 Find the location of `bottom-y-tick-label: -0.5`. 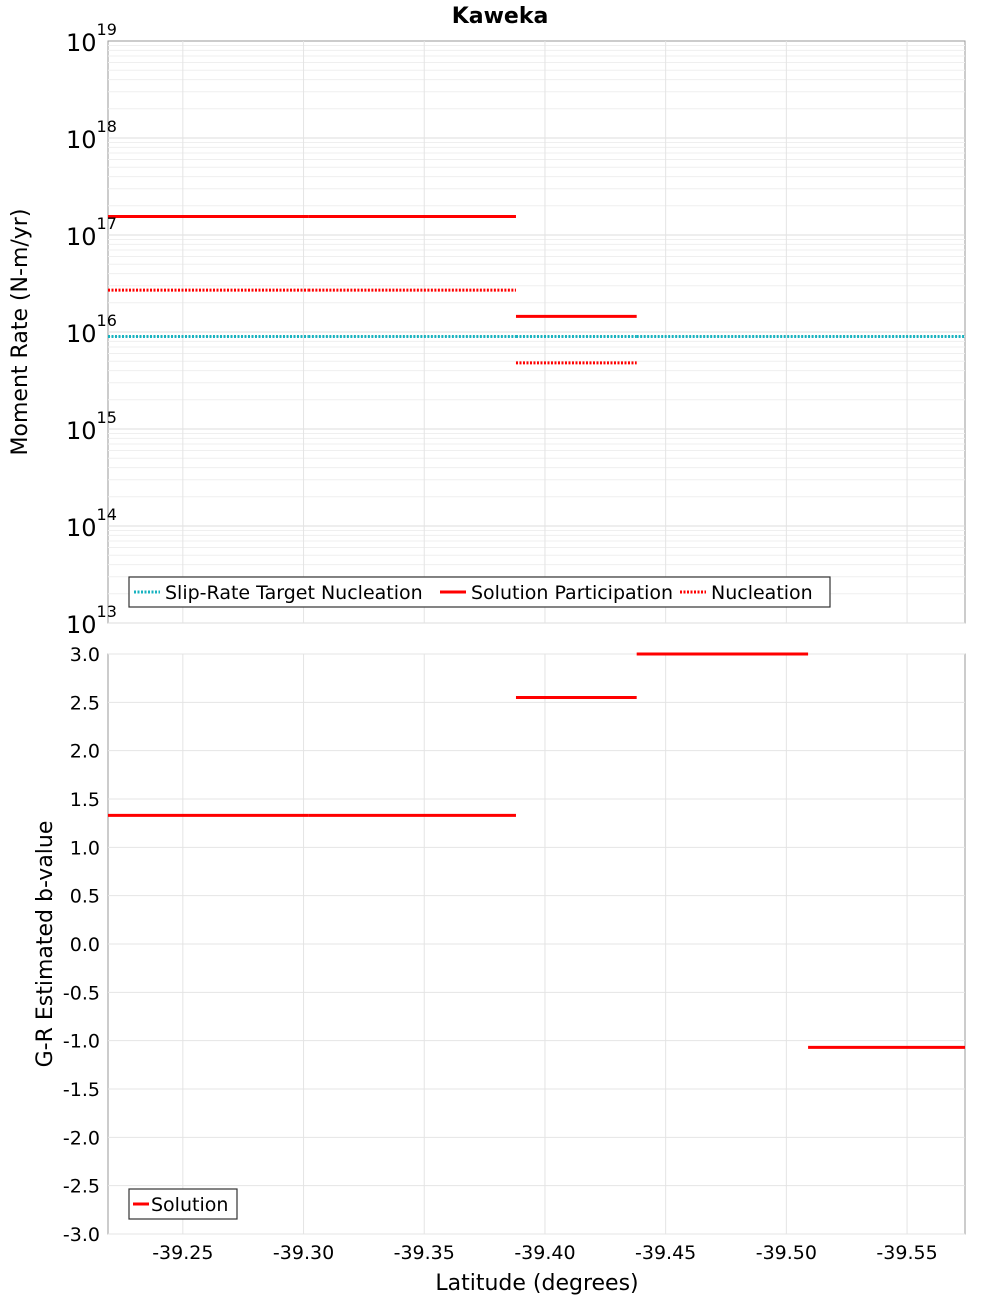

bottom-y-tick-label: -0.5 is located at coordinates (81, 993).